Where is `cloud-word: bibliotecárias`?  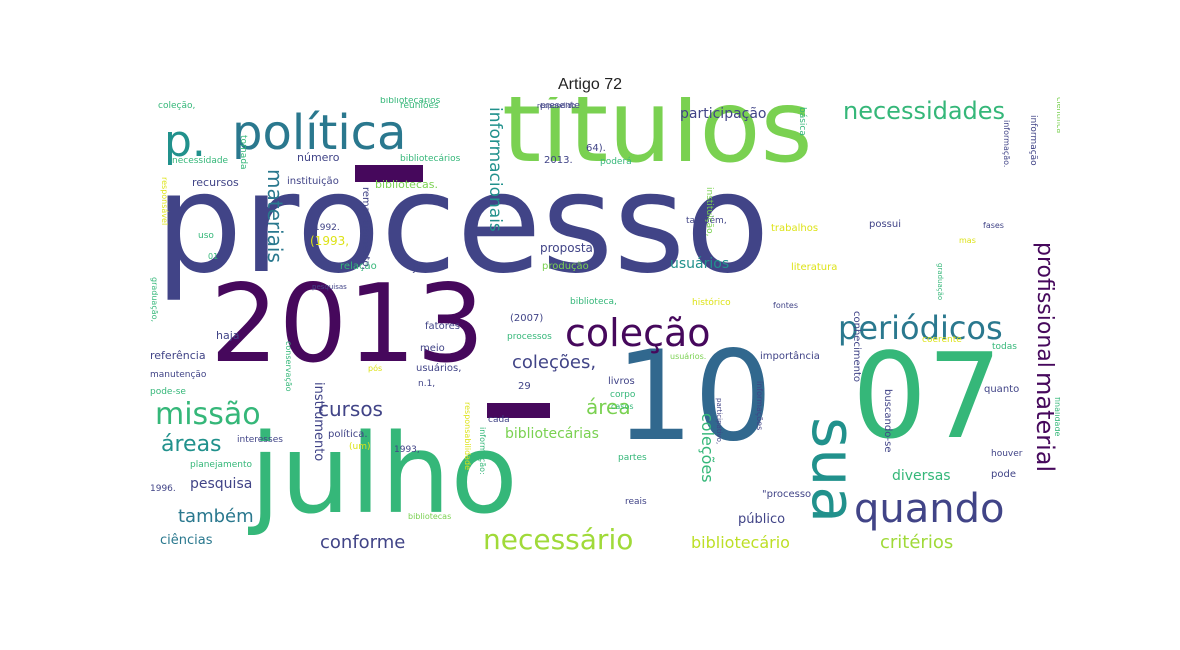 cloud-word: bibliotecárias is located at coordinates (552, 434).